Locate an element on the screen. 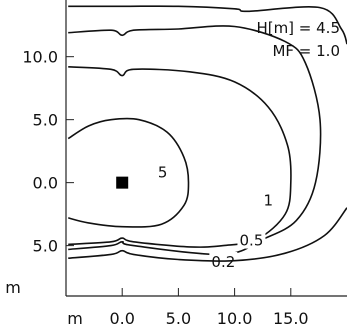 This screenshot has height=332, width=347. x-tick-label-0: 0.0 is located at coordinates (121, 318).